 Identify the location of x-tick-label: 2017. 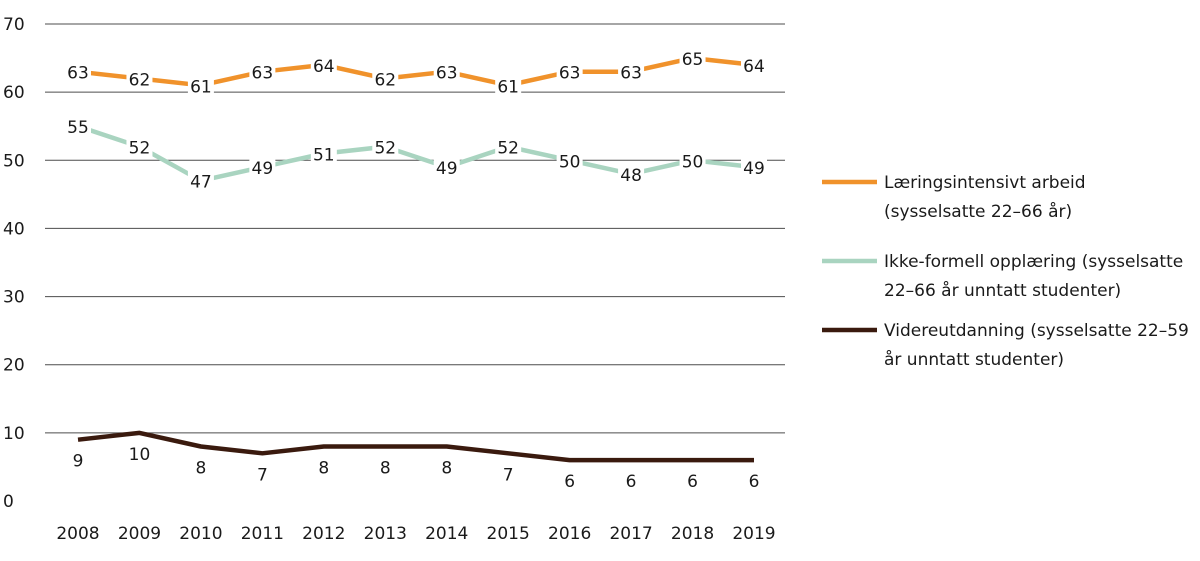
(630, 534).